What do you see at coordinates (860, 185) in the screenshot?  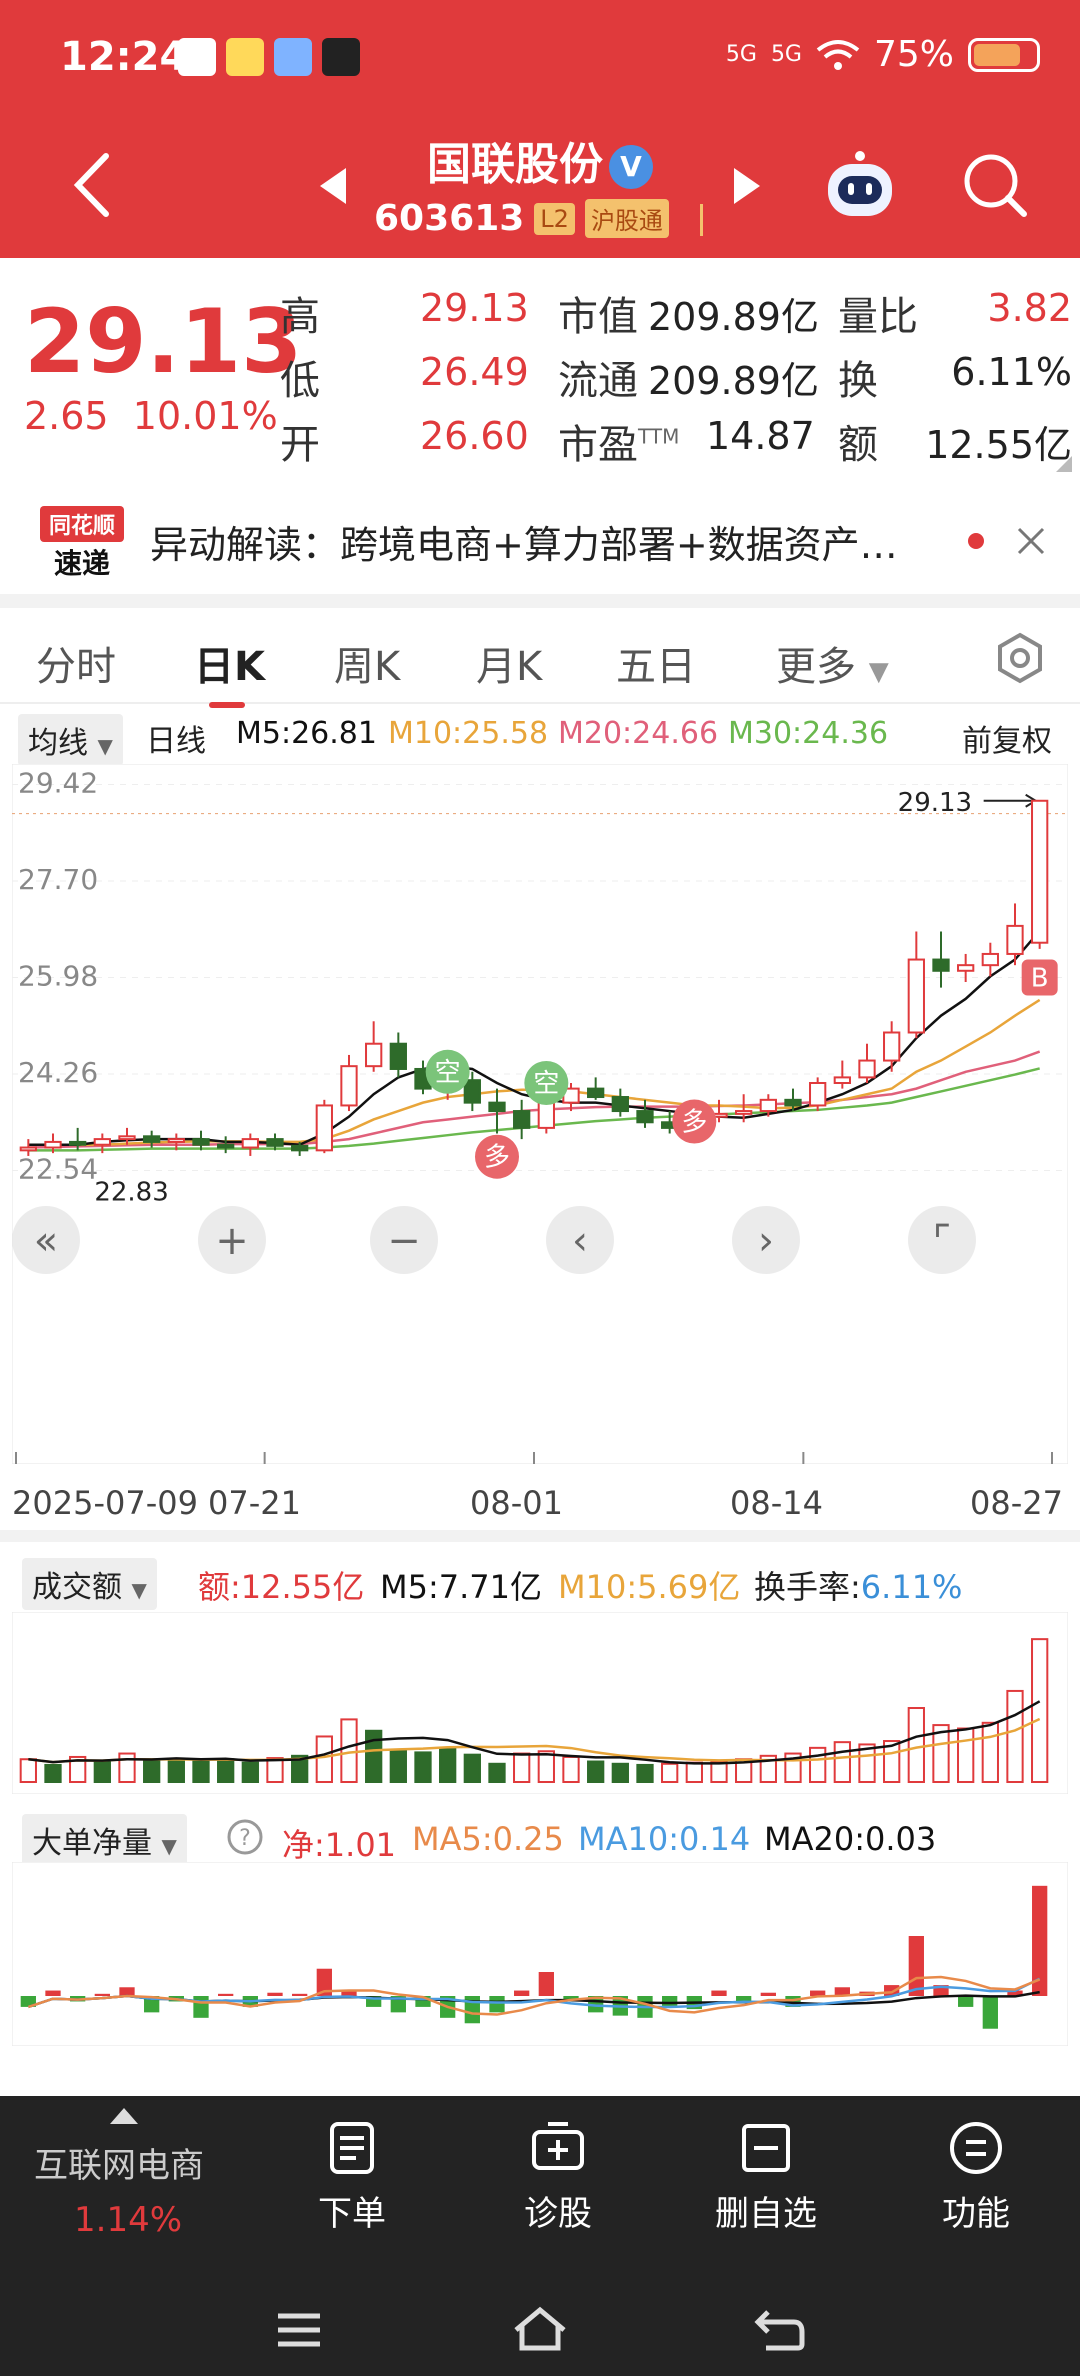 I see `robot-assistant-icon` at bounding box center [860, 185].